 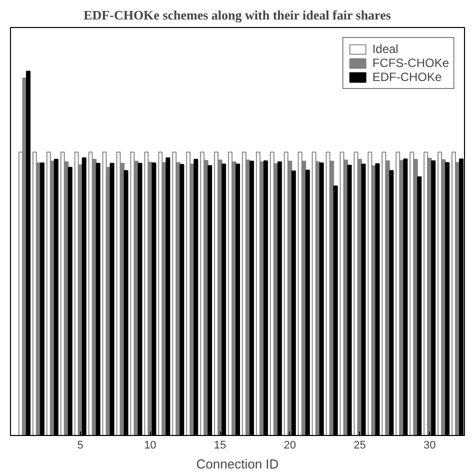 I want to click on x-tick-label: 20, so click(x=290, y=446).